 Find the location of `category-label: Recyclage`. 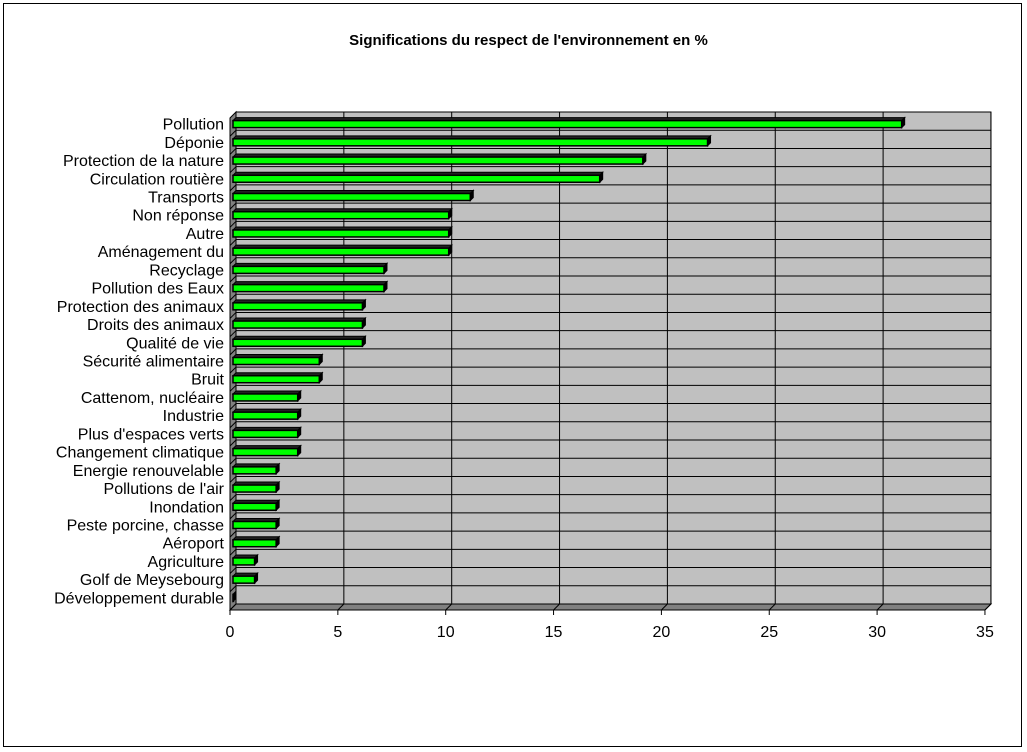

category-label: Recyclage is located at coordinates (186, 270).